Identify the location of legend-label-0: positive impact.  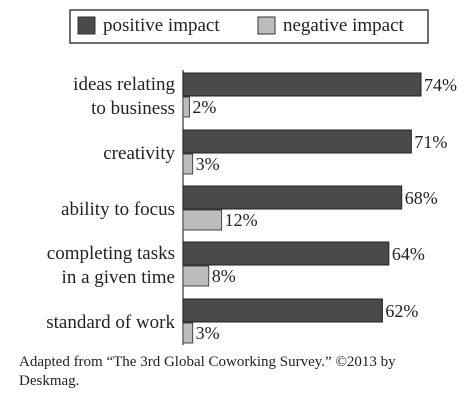
(161, 25).